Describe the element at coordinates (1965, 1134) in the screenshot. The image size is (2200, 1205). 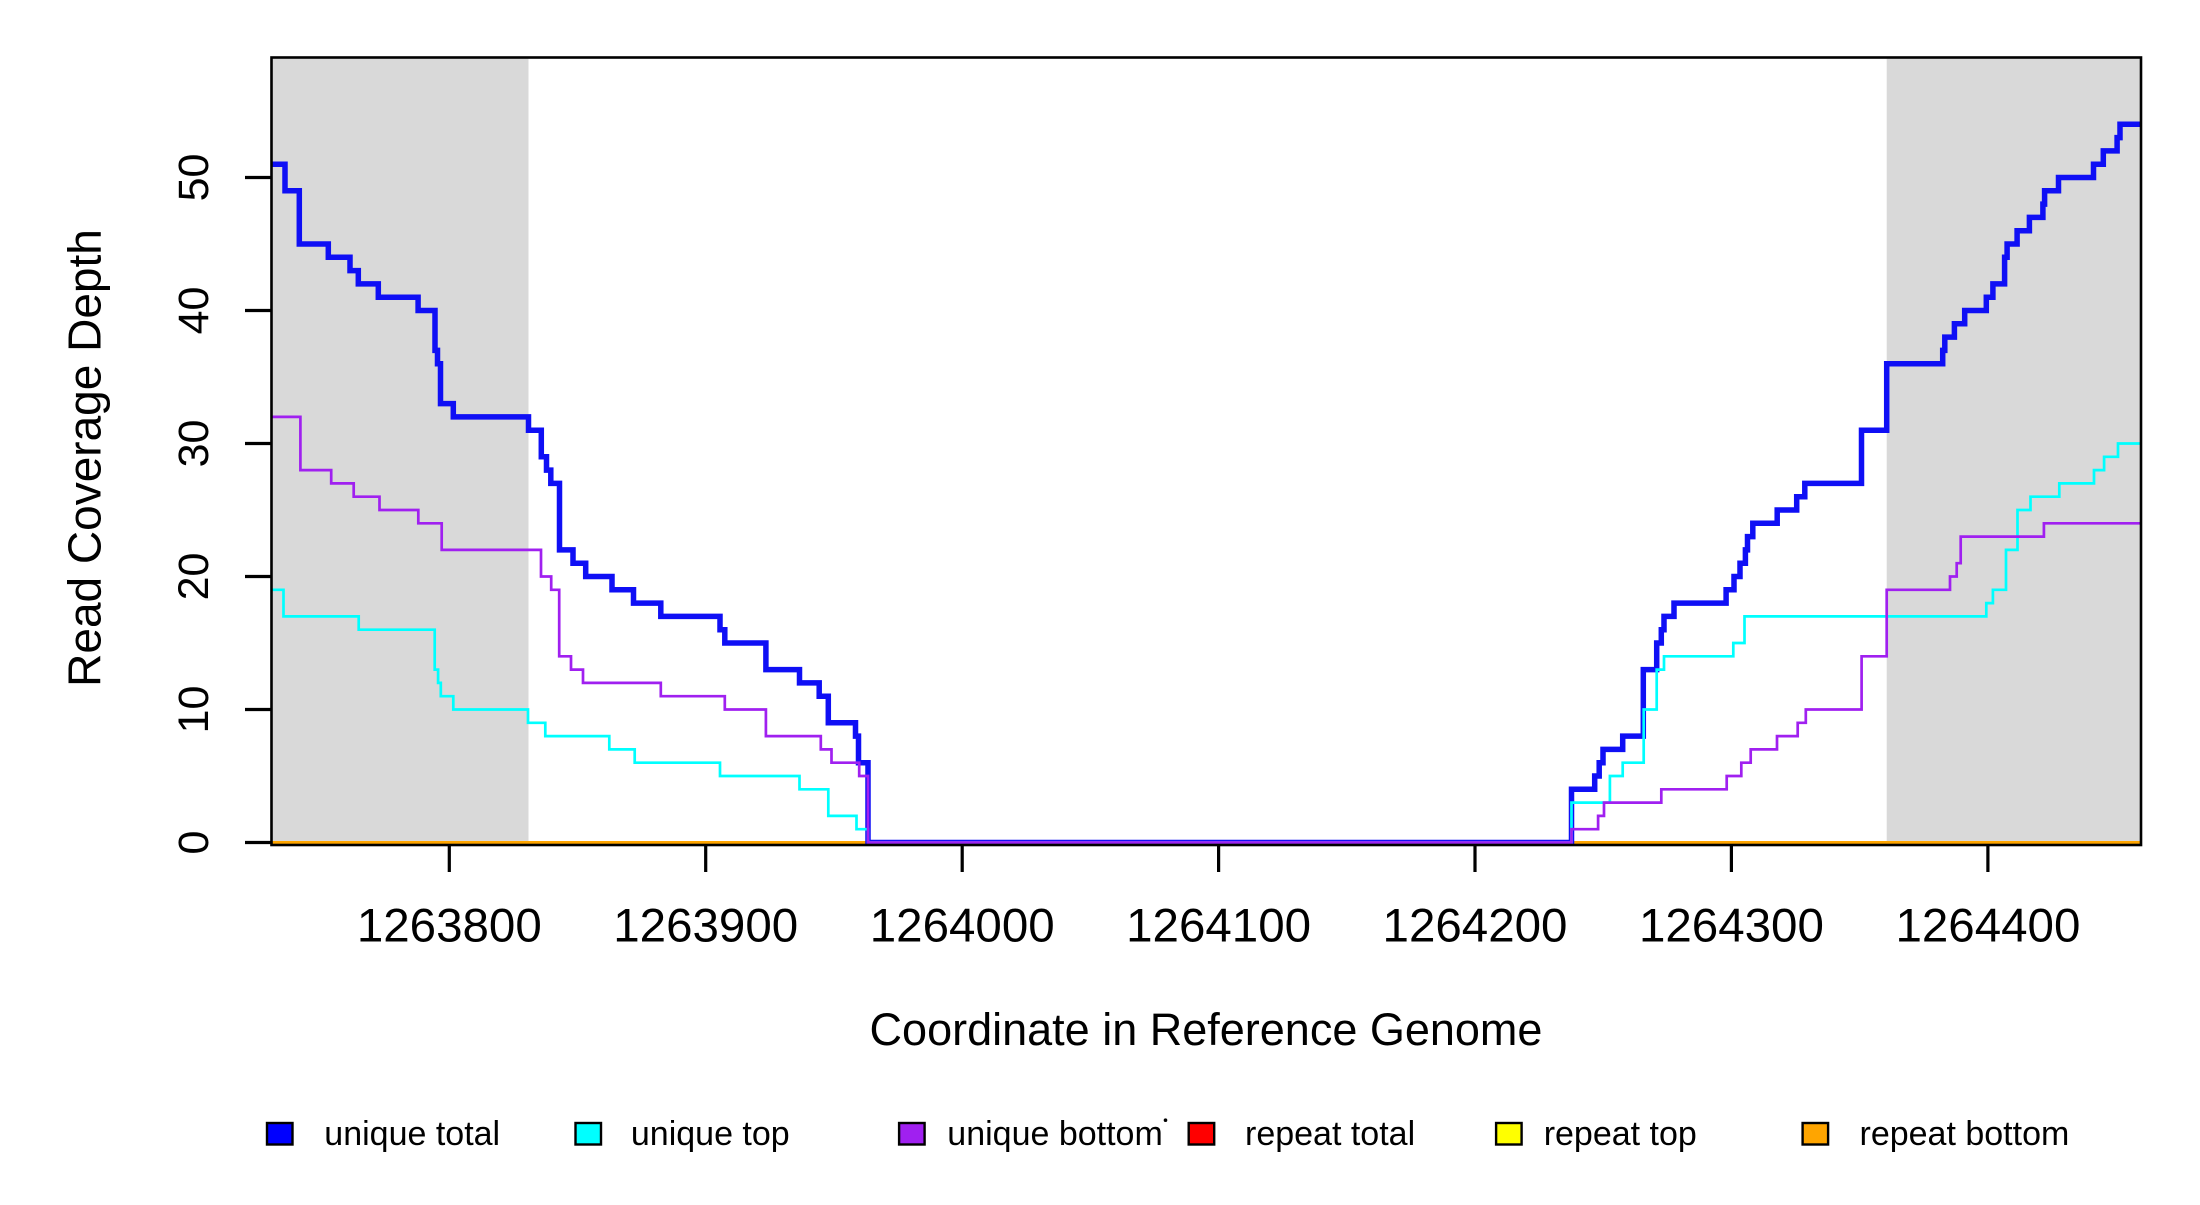
I see `svg-text: repeat bottom` at that location.